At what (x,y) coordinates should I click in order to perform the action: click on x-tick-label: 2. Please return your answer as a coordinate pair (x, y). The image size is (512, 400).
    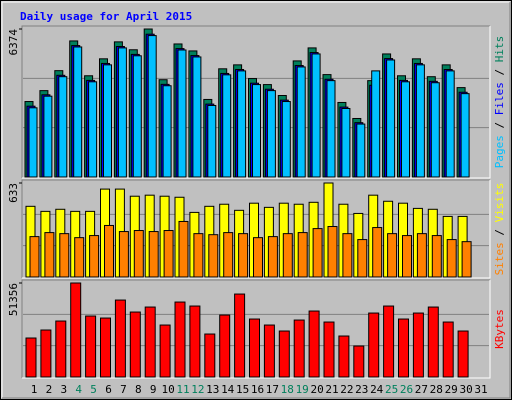
    Looking at the image, I should click on (49, 389).